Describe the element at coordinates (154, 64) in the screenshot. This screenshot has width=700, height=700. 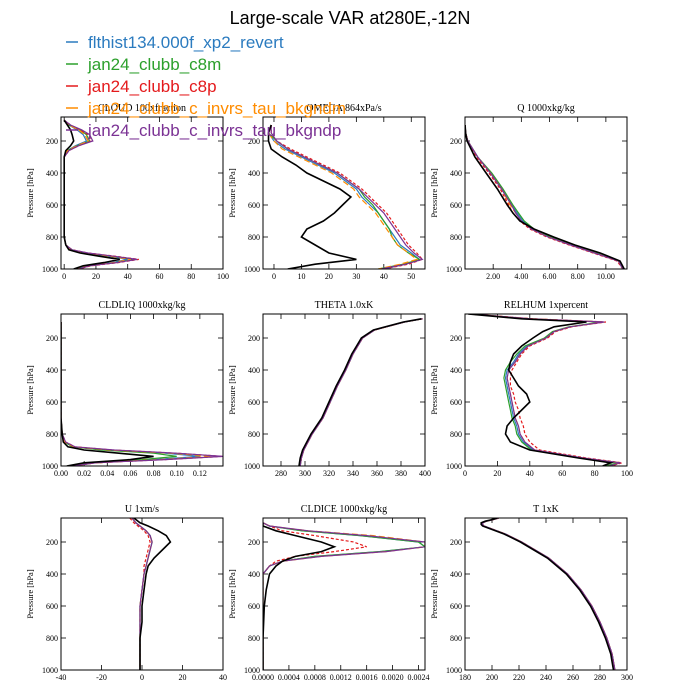
I see `legend-label: jan24_clubb_c8m` at that location.